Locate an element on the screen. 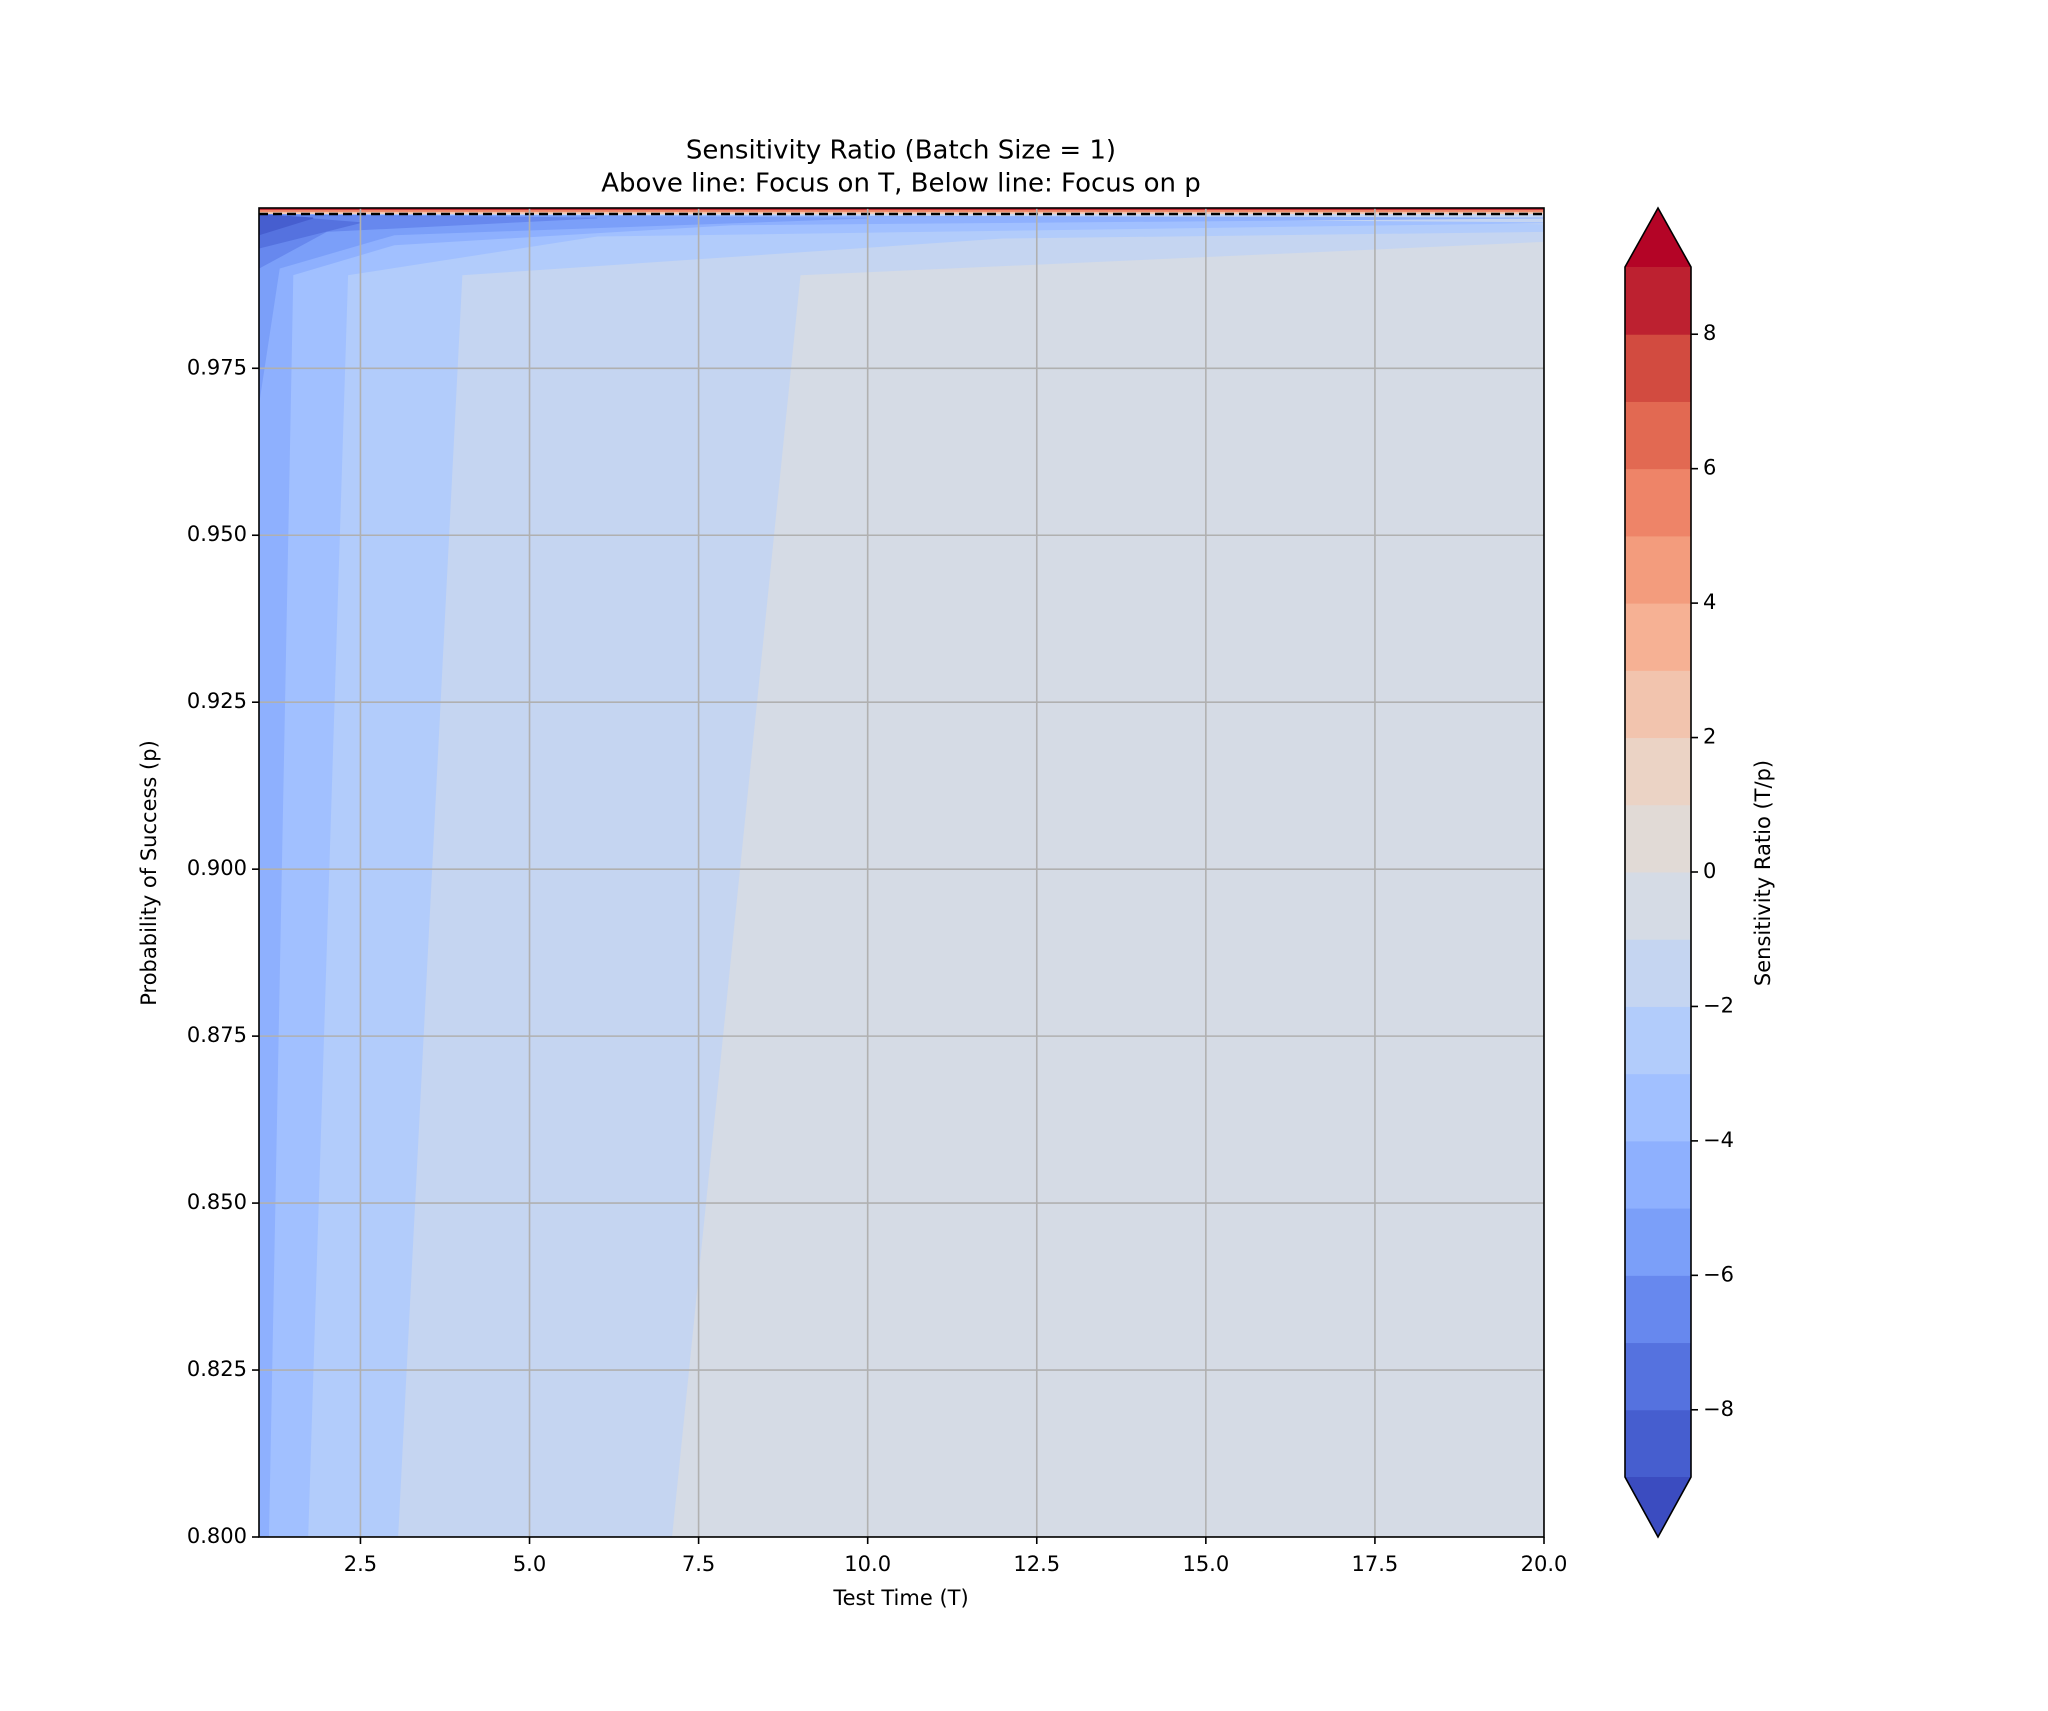  x-tick-label: 17.5 is located at coordinates (1375, 1564).